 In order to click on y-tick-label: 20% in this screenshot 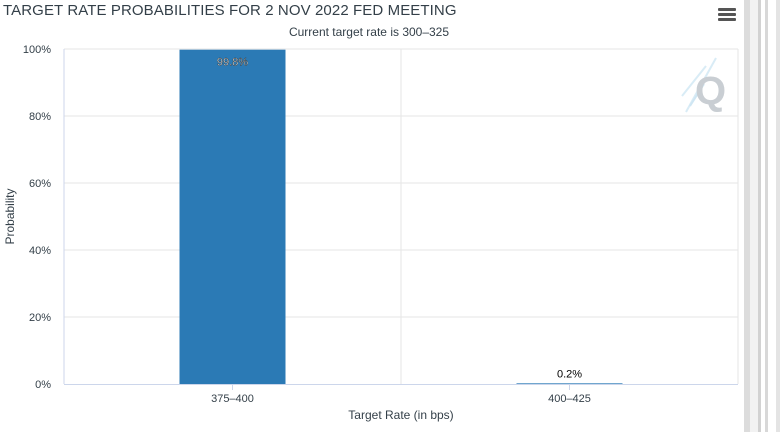, I will do `click(40, 318)`.